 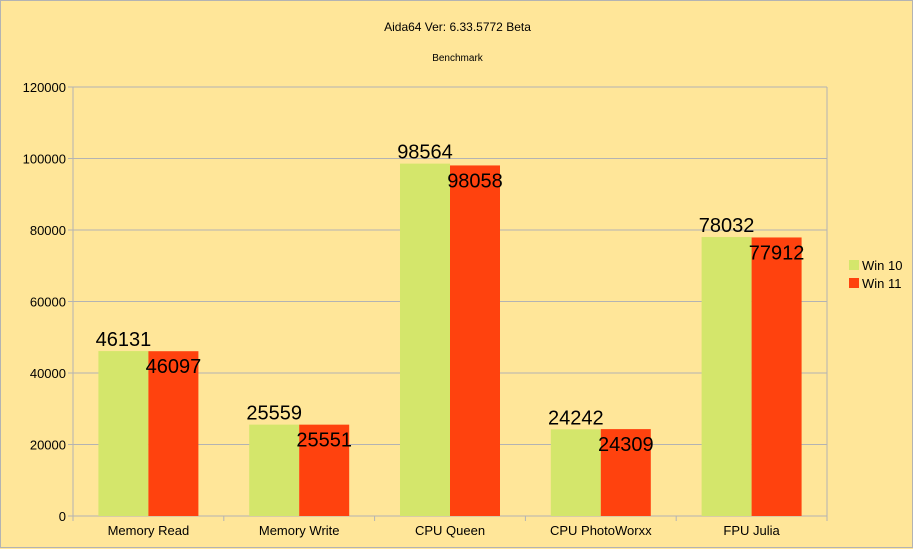 What do you see at coordinates (576, 418) in the screenshot?
I see `data-label: 24242` at bounding box center [576, 418].